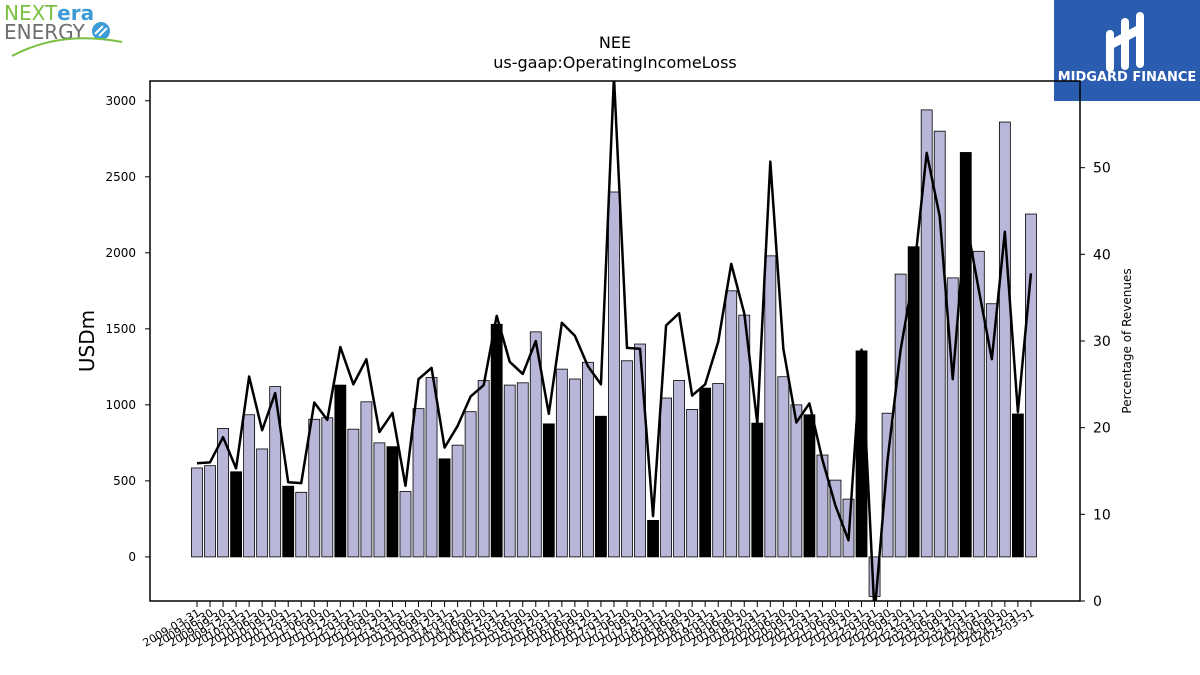 This screenshot has height=675, width=1200. What do you see at coordinates (101, 31) in the screenshot?
I see `logo-emblem-icon` at bounding box center [101, 31].